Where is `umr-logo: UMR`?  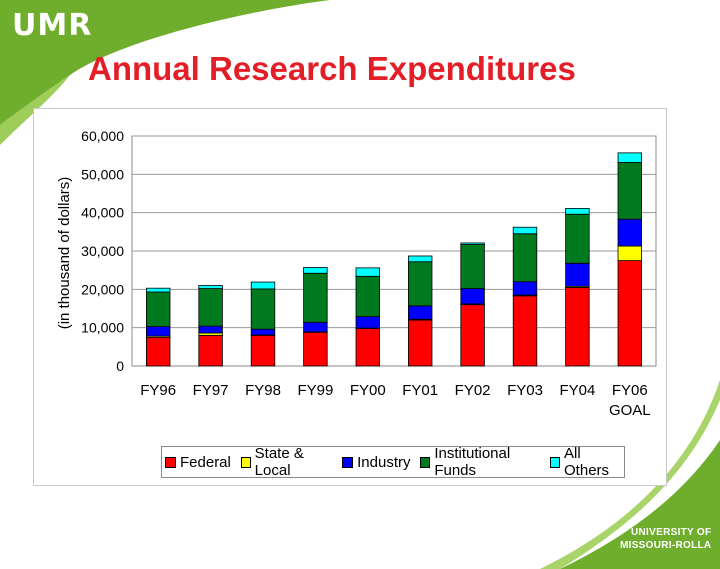 umr-logo: UMR is located at coordinates (52, 25).